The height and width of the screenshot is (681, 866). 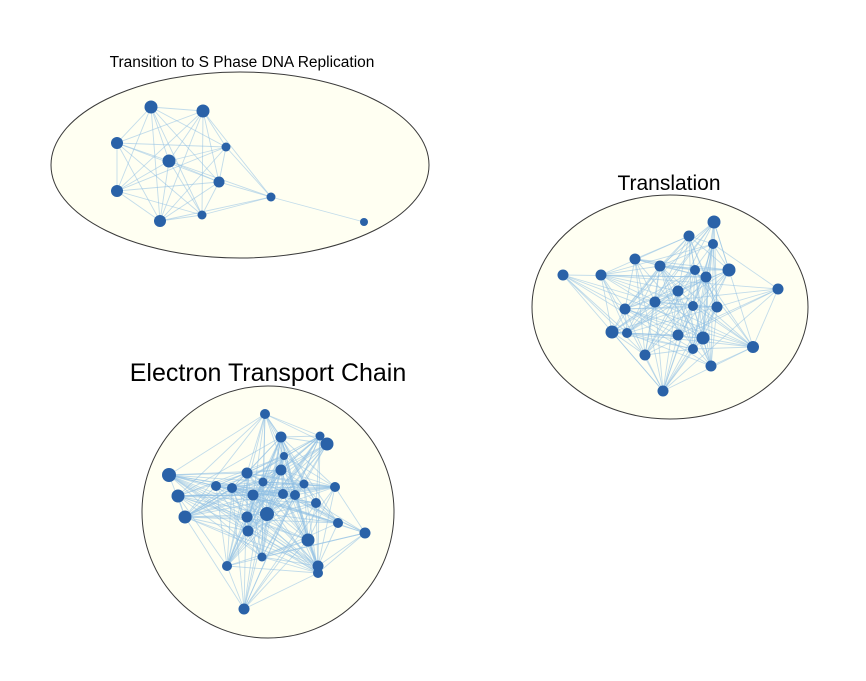 I want to click on cluster-s-phase: Transition to S Phase DNA Replication, so click(x=240, y=156).